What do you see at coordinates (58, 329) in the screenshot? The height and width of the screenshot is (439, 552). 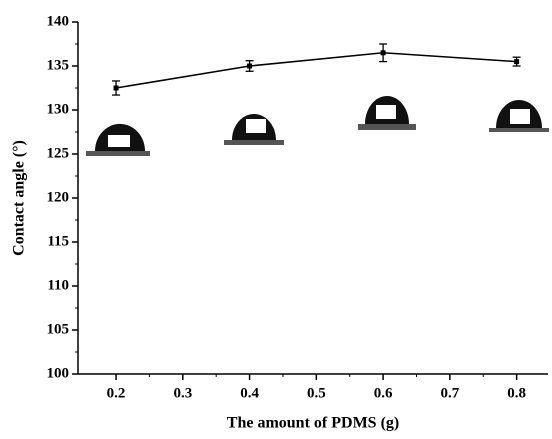 I see `y-tick-label: 105` at bounding box center [58, 329].